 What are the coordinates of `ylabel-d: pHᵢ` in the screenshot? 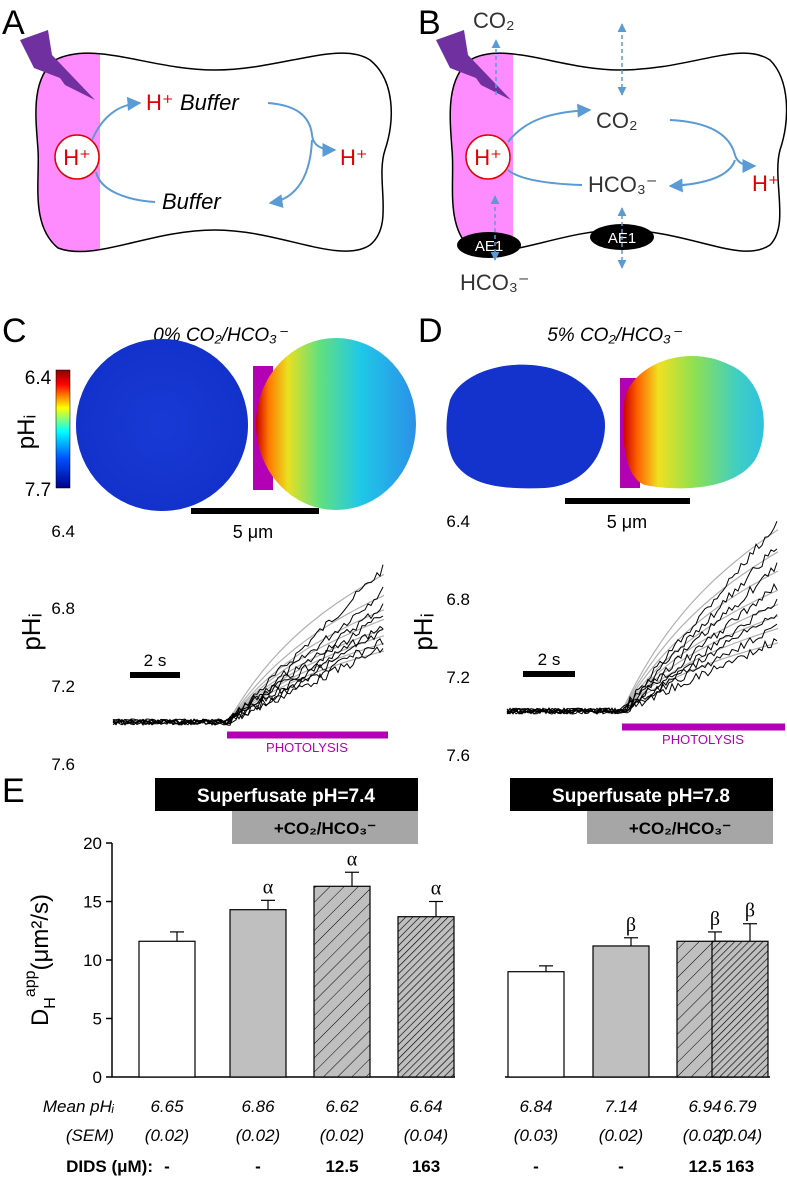 It's located at (423, 631).